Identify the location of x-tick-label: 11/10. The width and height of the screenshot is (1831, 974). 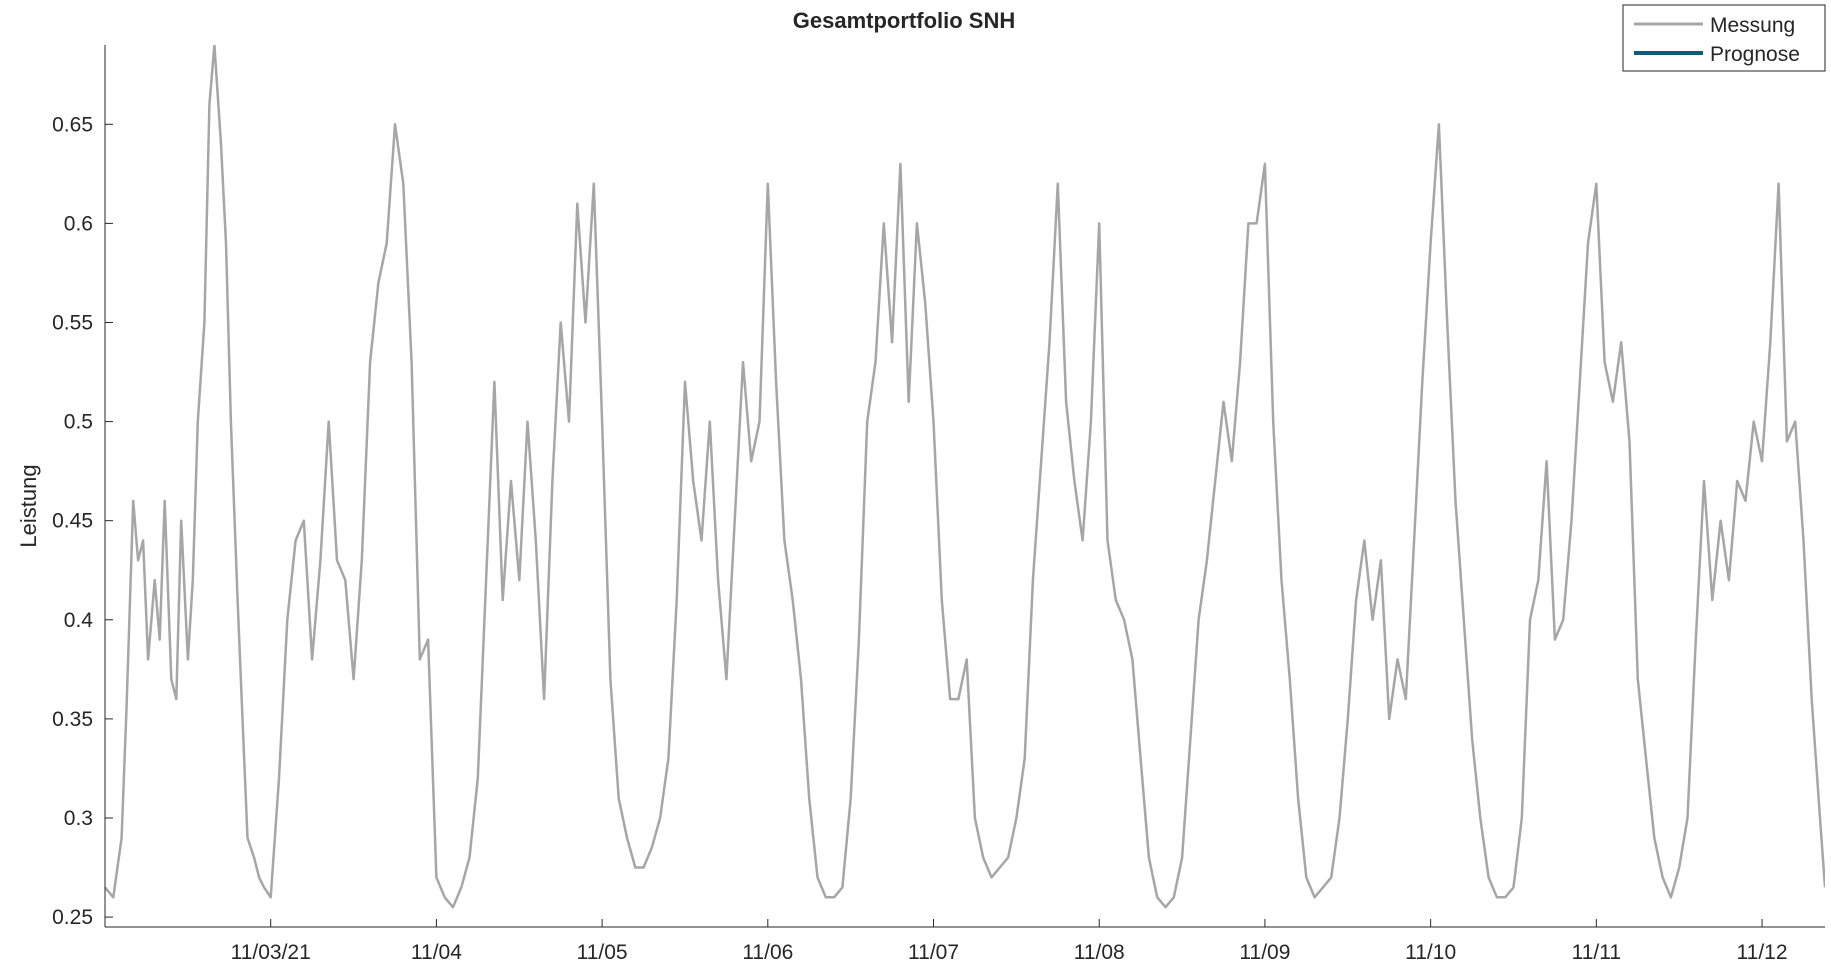
(1430, 952).